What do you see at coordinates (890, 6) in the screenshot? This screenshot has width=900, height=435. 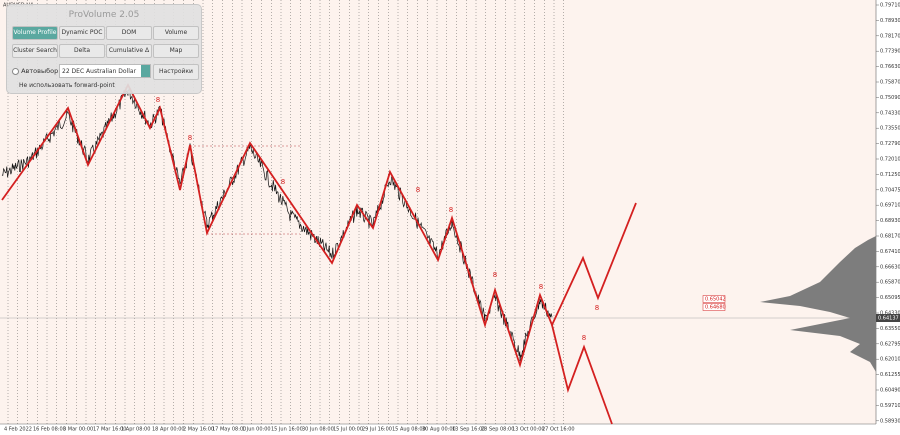 I see `price-label: 0.79710` at bounding box center [890, 6].